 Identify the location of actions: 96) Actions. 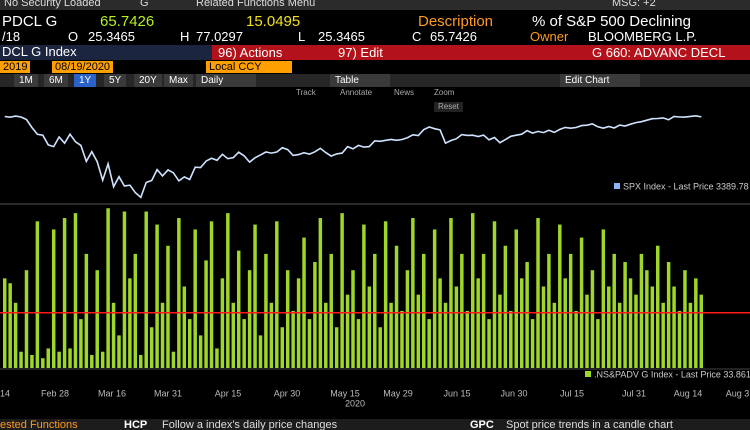
(250, 52).